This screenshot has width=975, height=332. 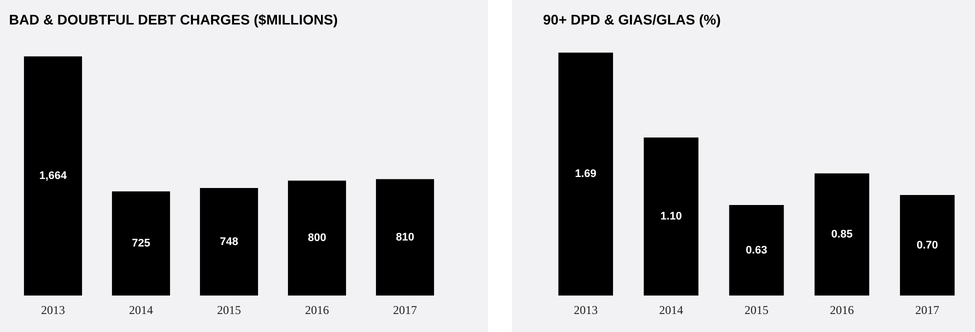 I want to click on data-label: 810, so click(x=405, y=237).